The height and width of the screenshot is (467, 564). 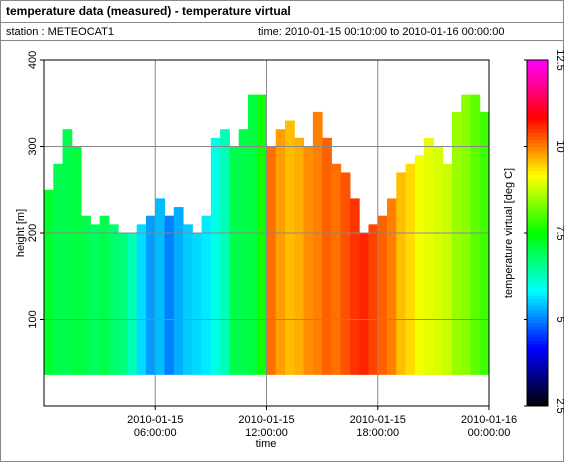 What do you see at coordinates (266, 426) in the screenshot?
I see `x-tick-label: 2010-01-15 12:00:00` at bounding box center [266, 426].